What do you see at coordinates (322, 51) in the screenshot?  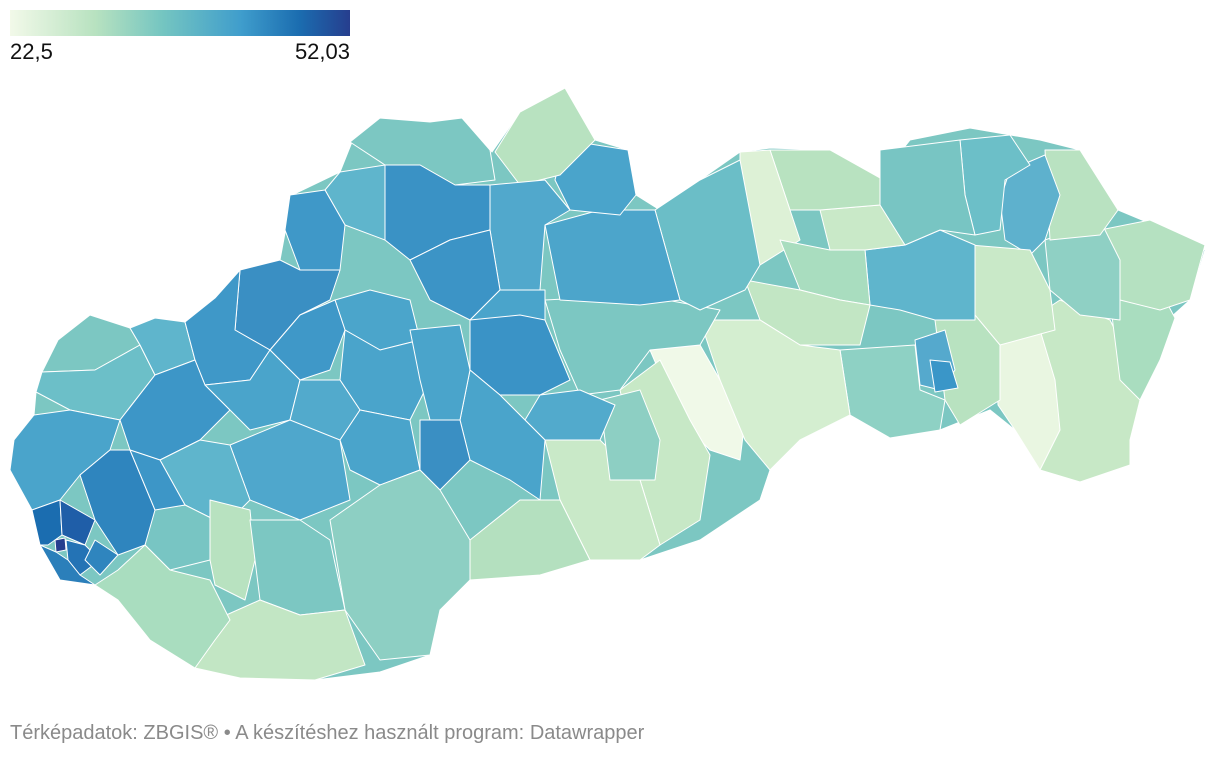 I see `legend-max-label: 52,03` at bounding box center [322, 51].